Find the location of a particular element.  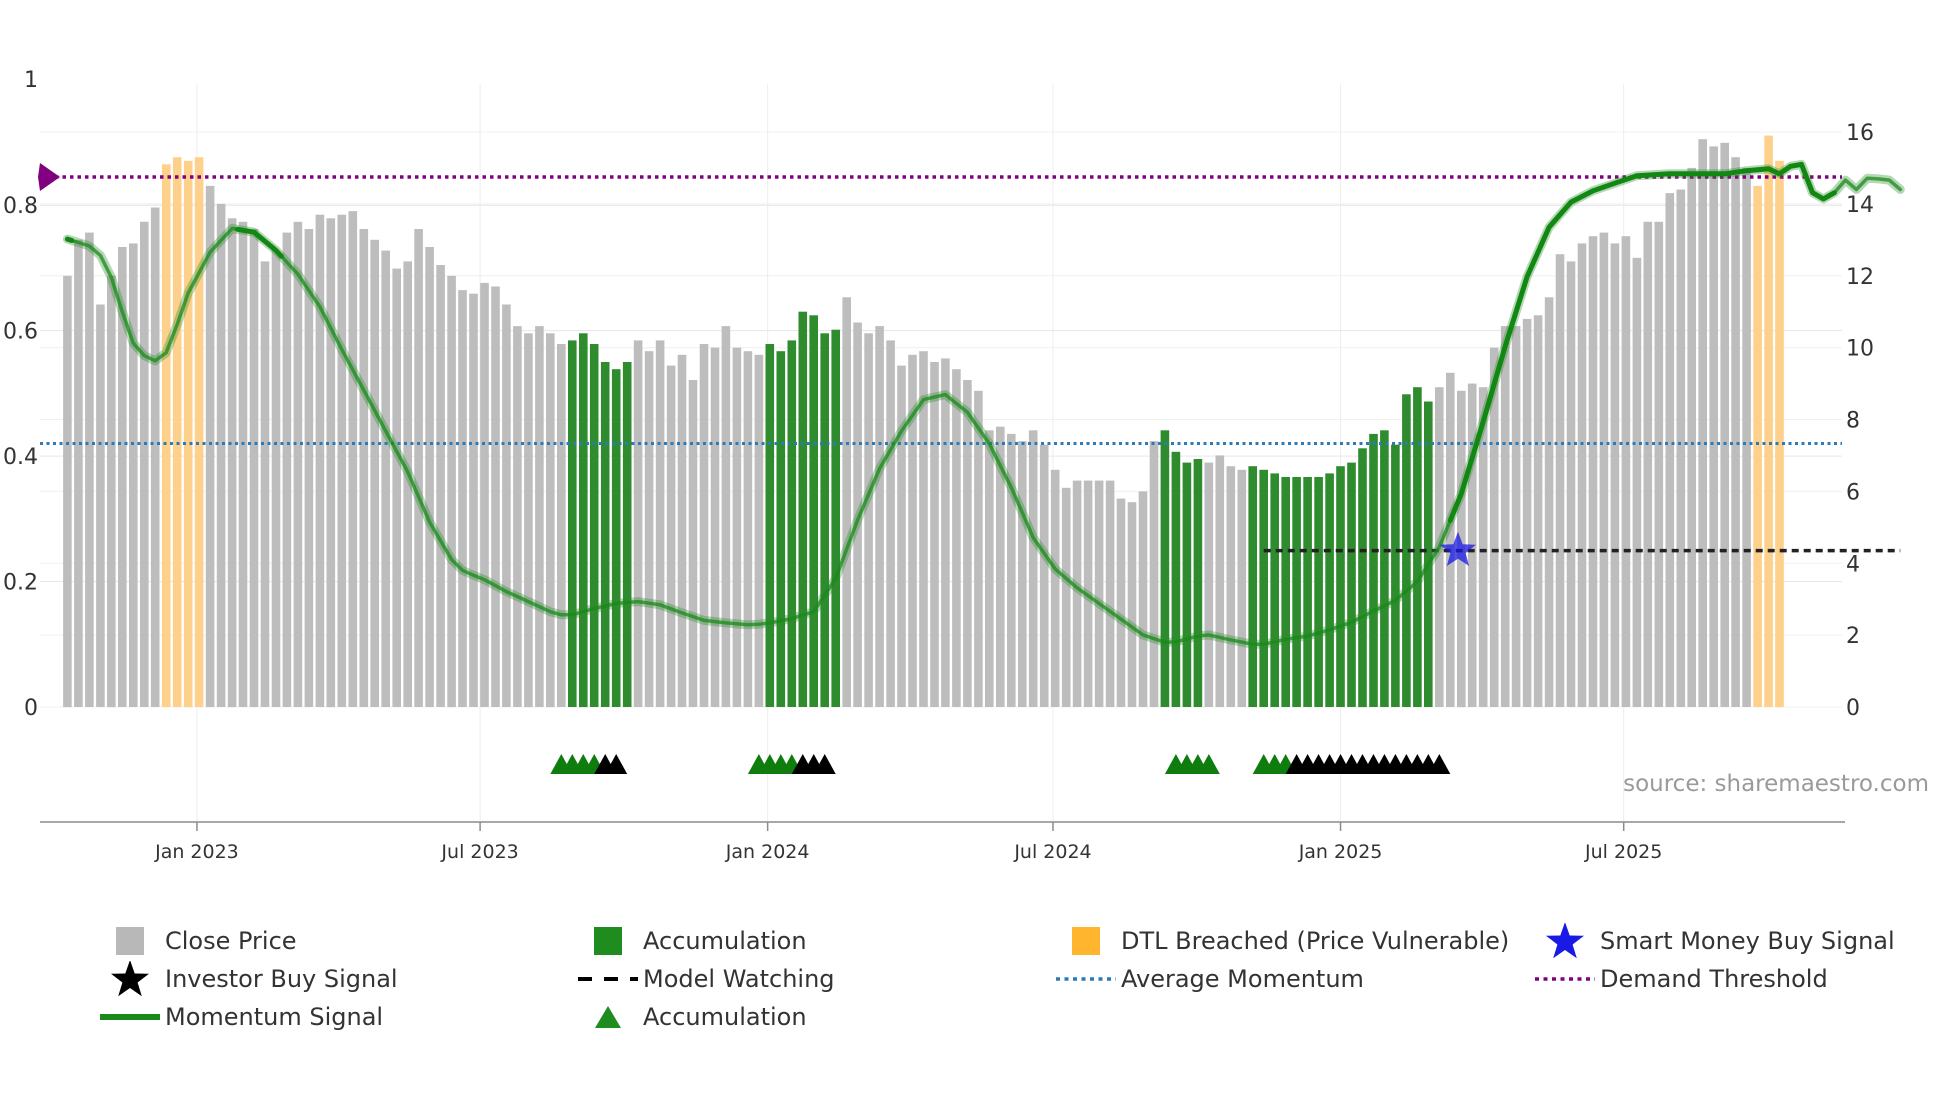

x-tick-label: Jul 2023 is located at coordinates (479, 852).